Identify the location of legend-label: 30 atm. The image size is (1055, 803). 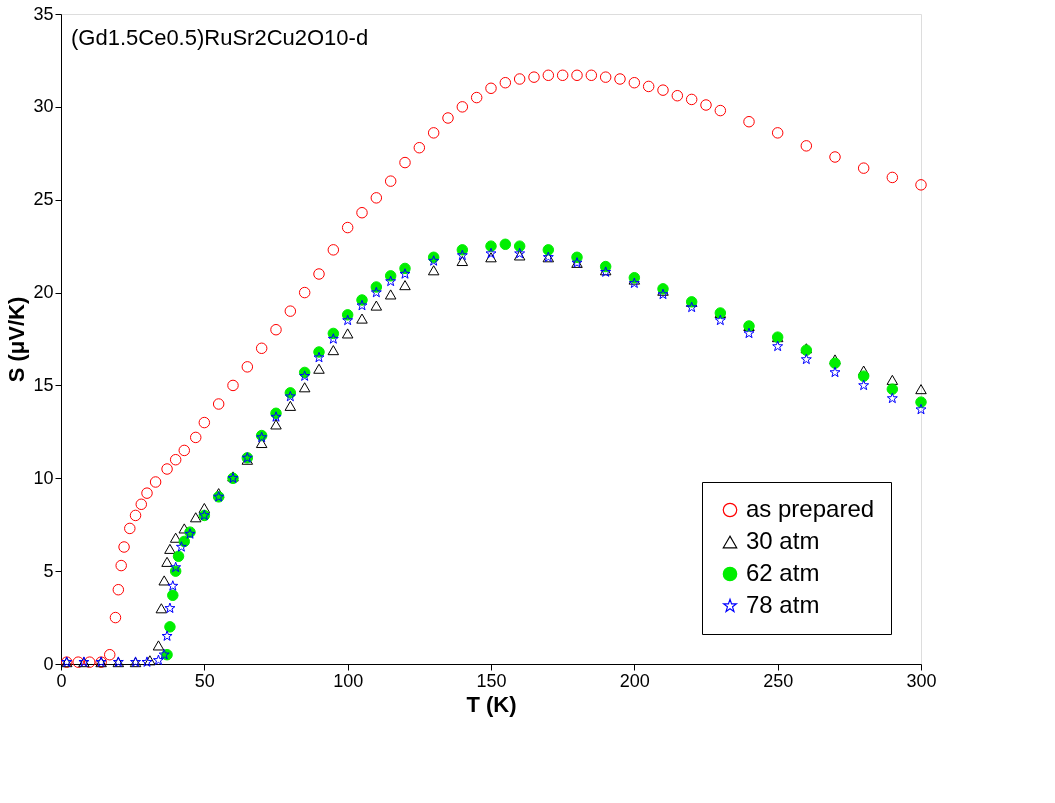
(783, 540).